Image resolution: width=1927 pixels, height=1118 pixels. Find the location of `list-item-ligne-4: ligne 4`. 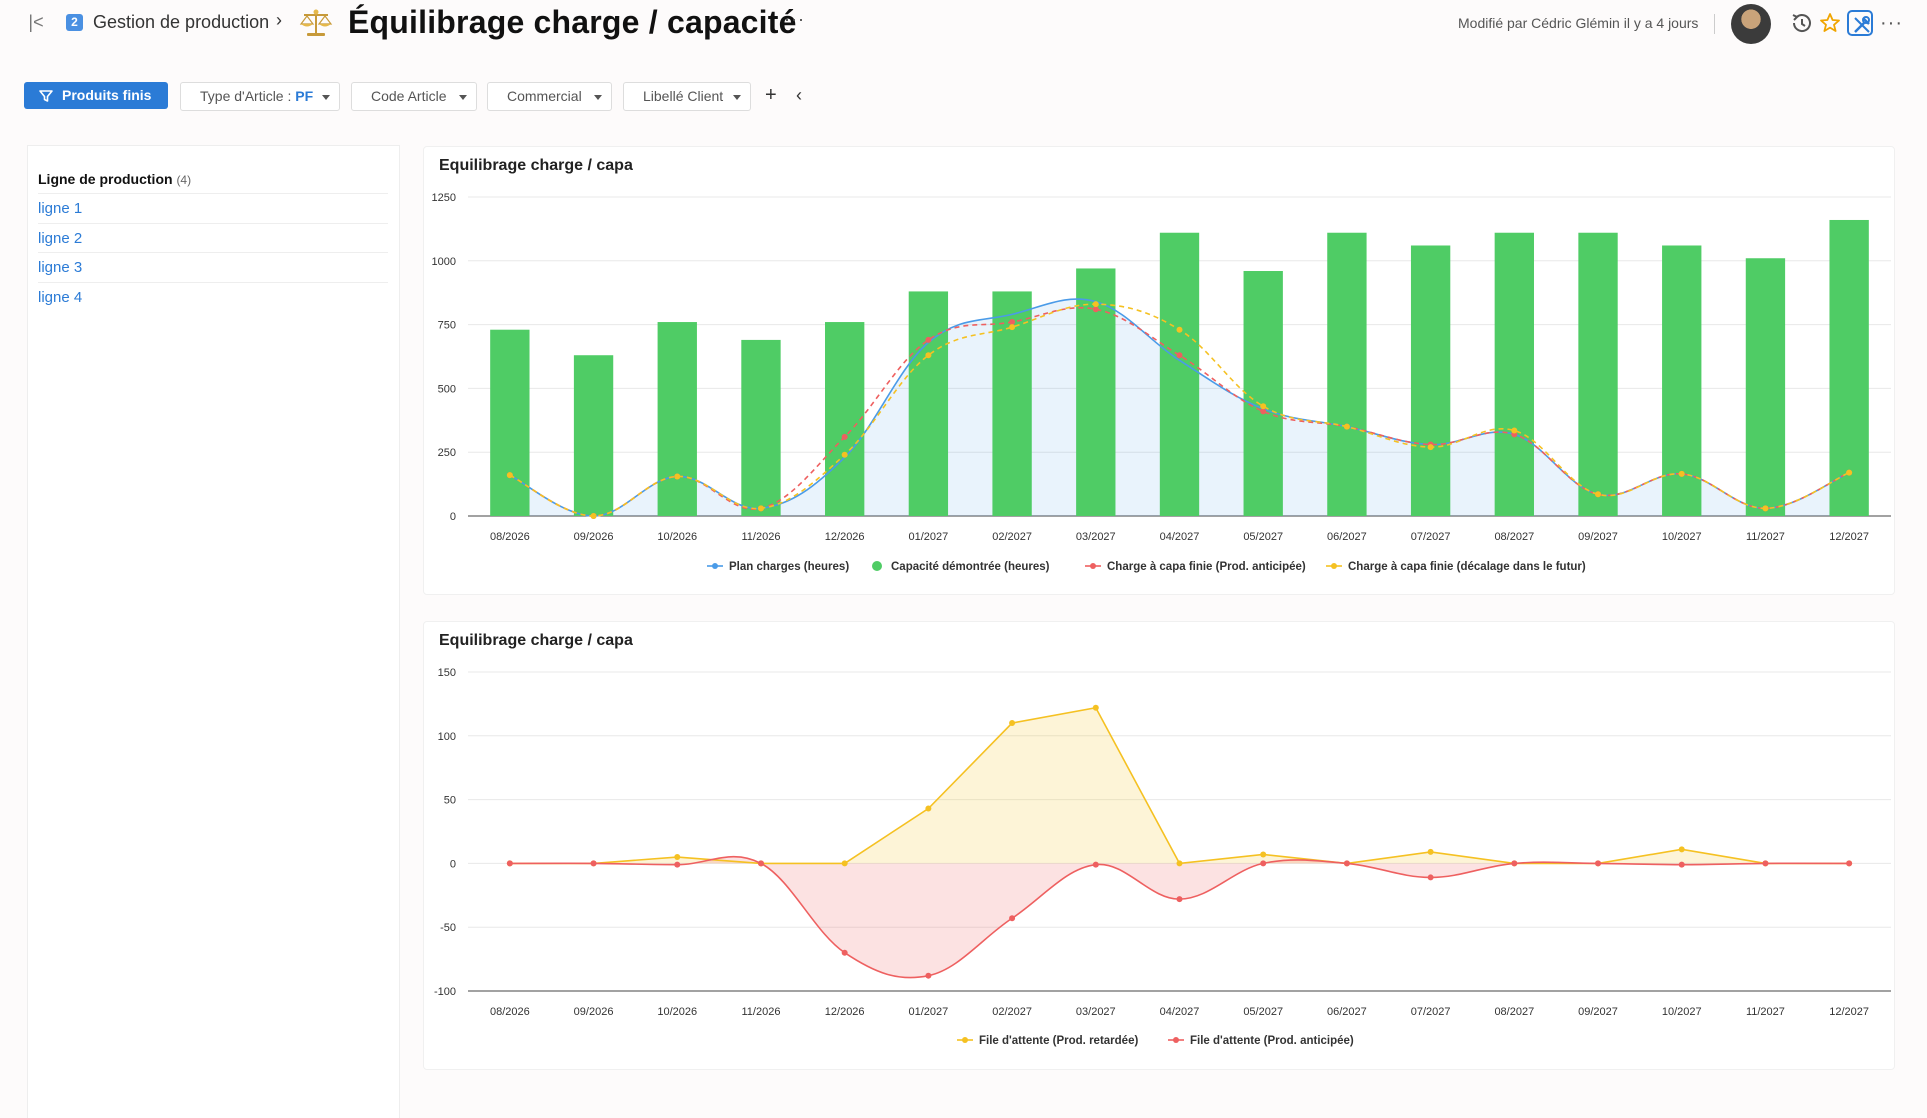

list-item-ligne-4: ligne 4 is located at coordinates (213, 297).